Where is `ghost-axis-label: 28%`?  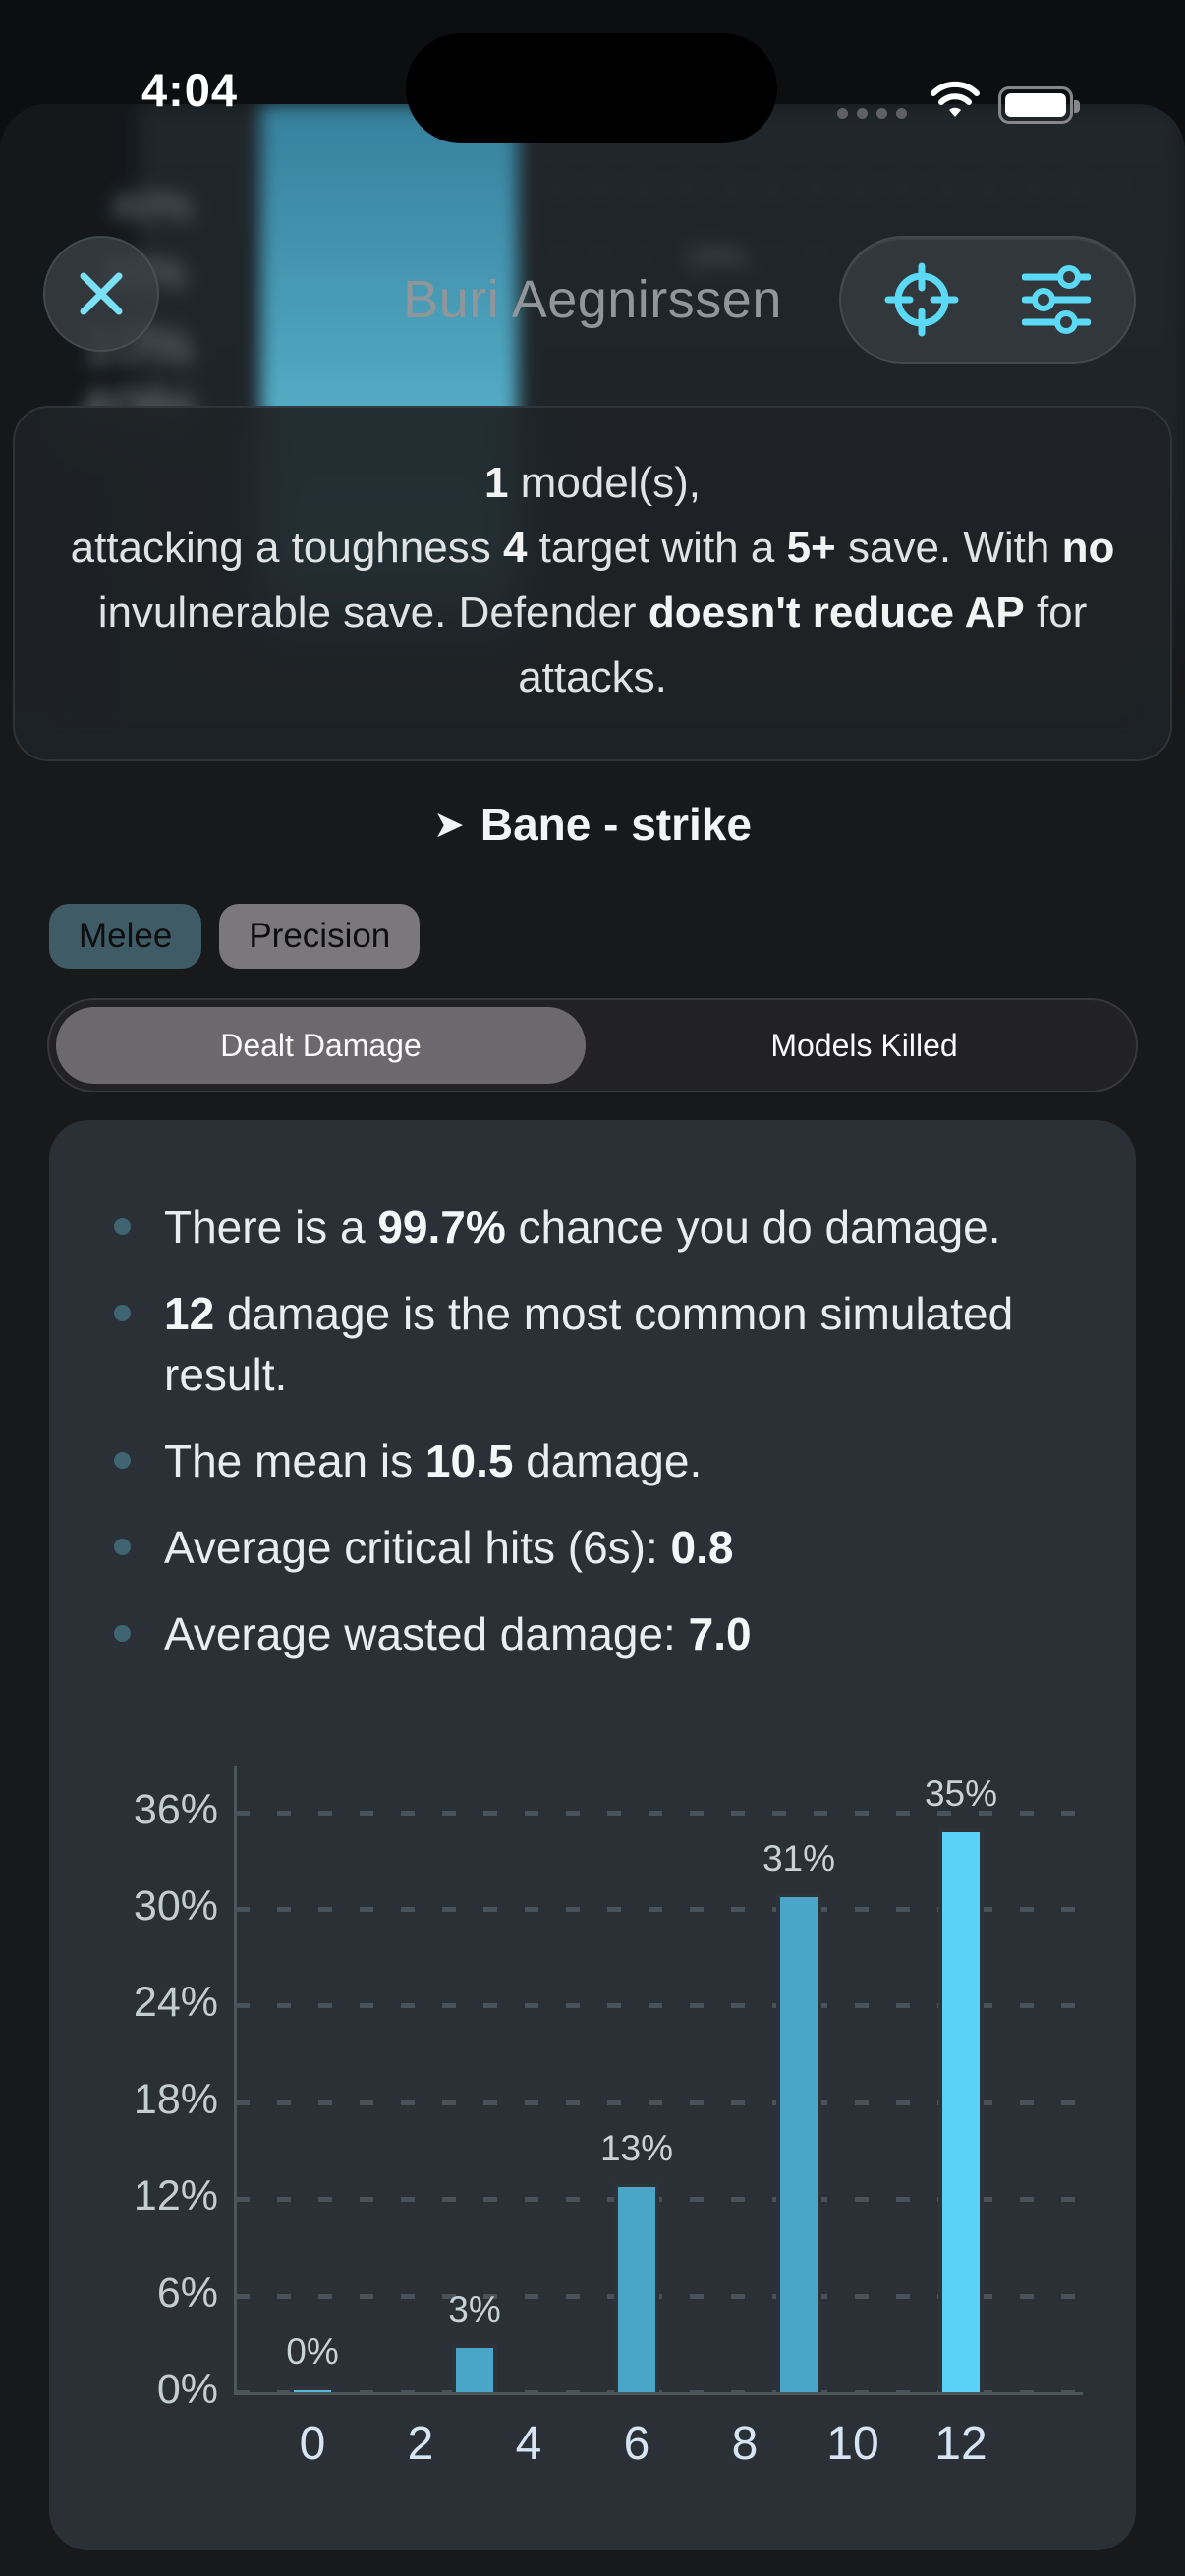
ghost-axis-label: 28% is located at coordinates (718, 258).